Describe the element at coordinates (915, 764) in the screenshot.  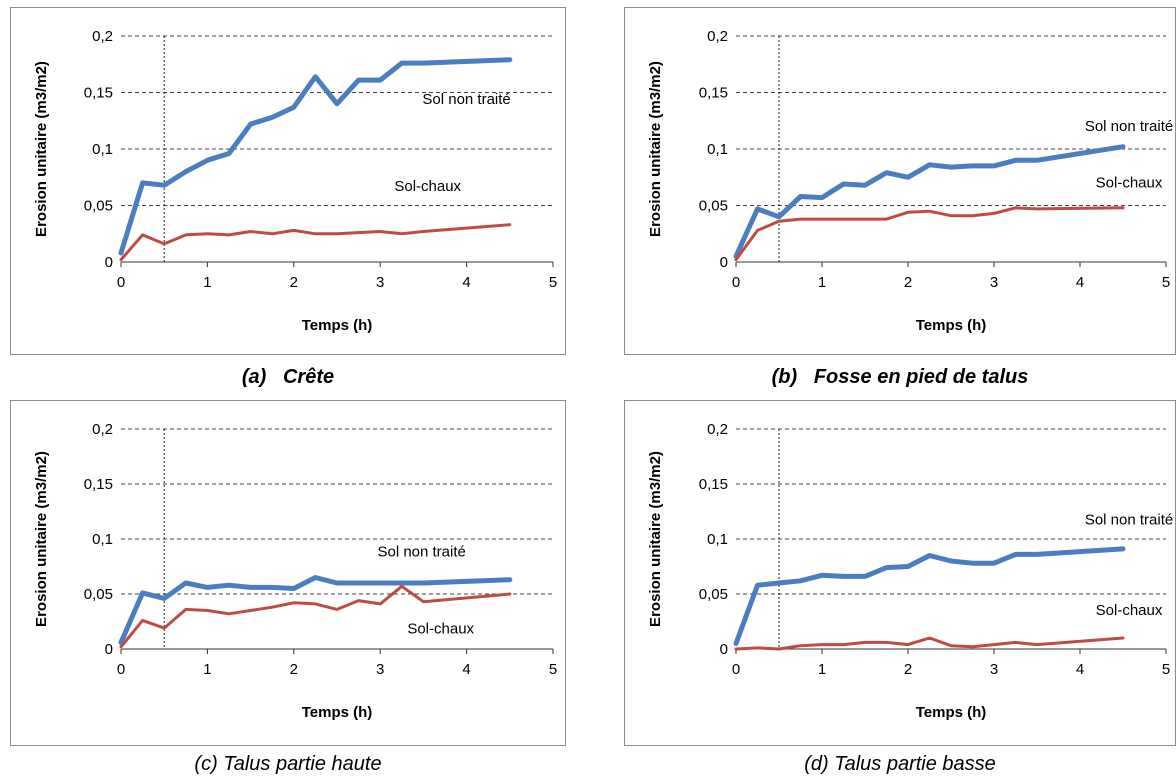
I see `caption-d-text: Talus partie basse` at that location.